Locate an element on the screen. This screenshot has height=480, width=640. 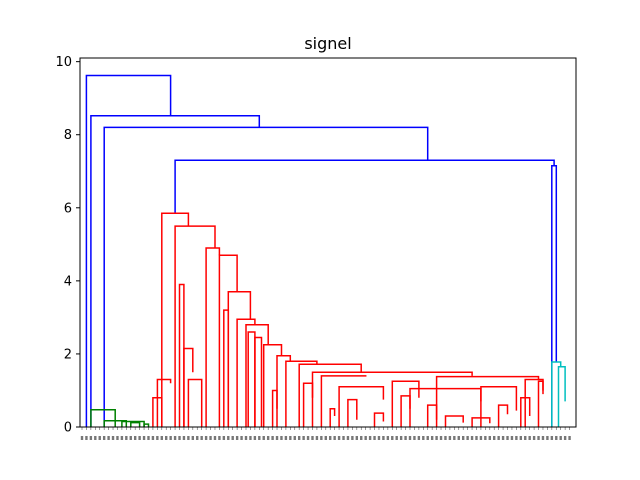
y-axis-ticks: 0 2 4 6 8 10 is located at coordinates (67, 245).